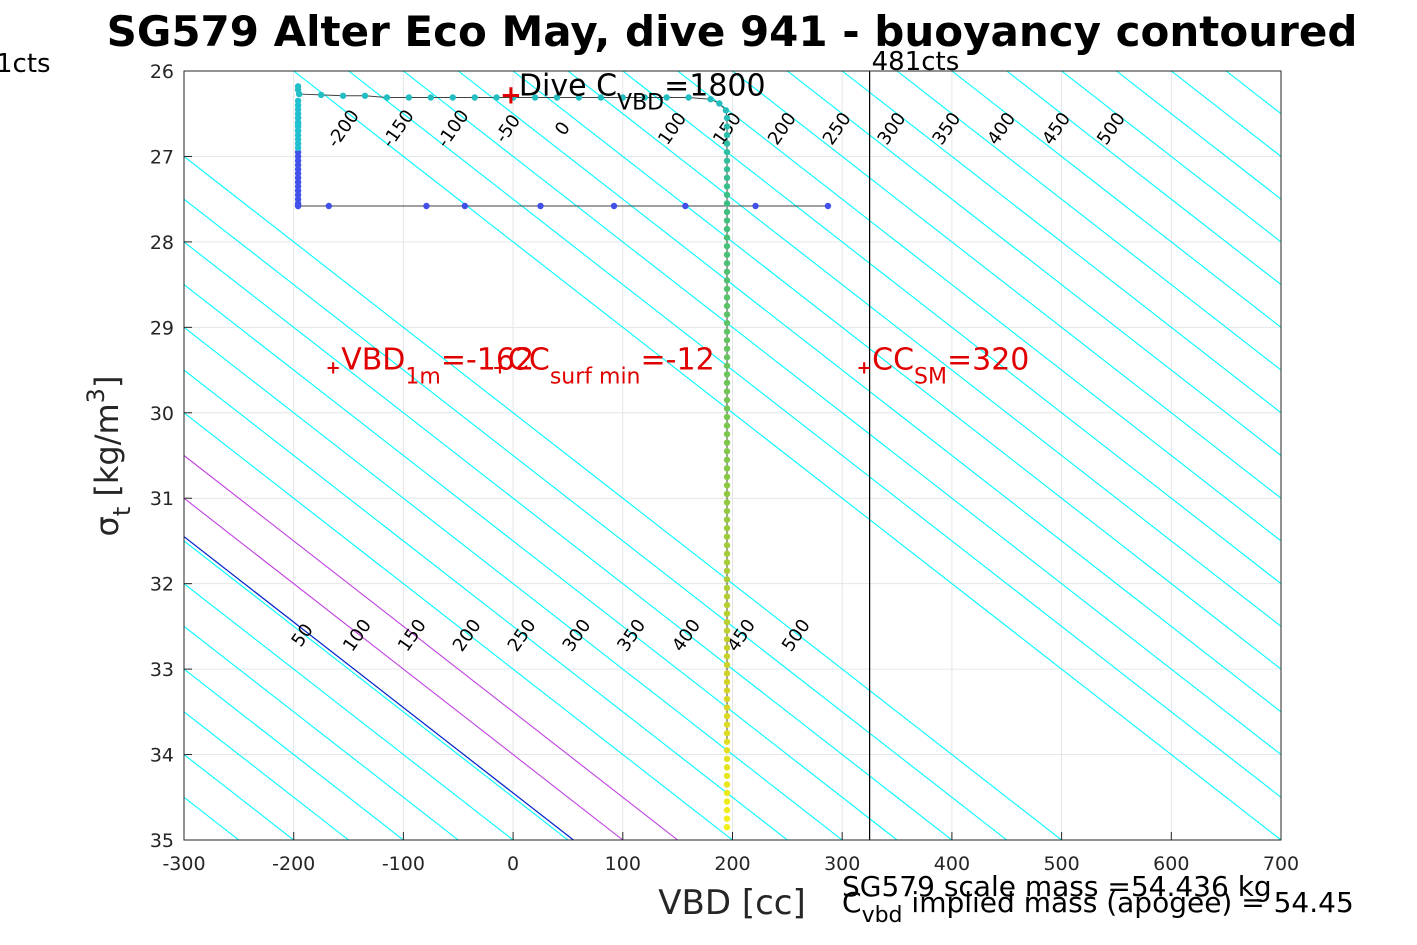  I want to click on annotation-label-main: Dive C, so click(568, 85).